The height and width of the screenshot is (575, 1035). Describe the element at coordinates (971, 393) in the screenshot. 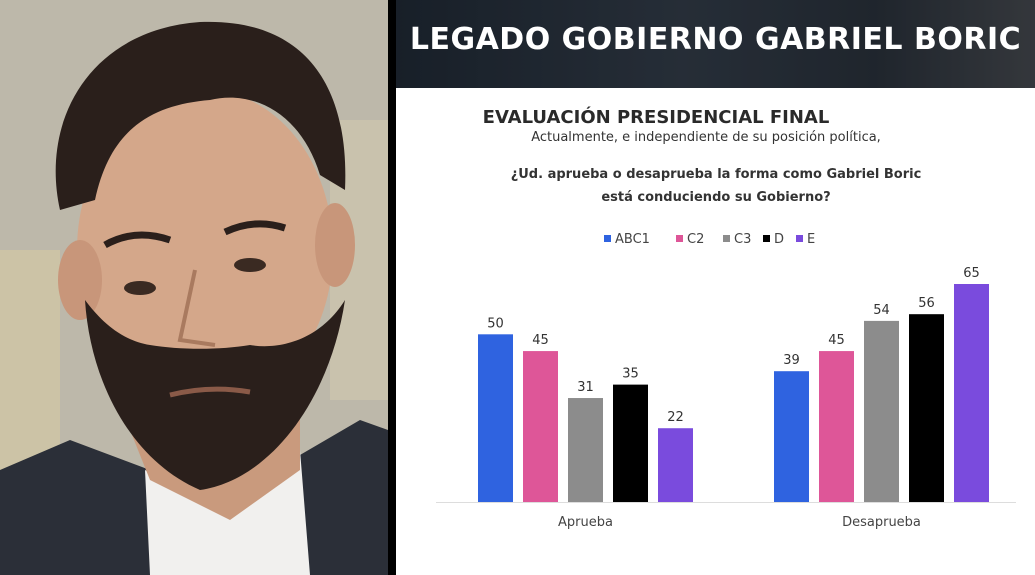

I see `bar-desaprueba-e` at that location.